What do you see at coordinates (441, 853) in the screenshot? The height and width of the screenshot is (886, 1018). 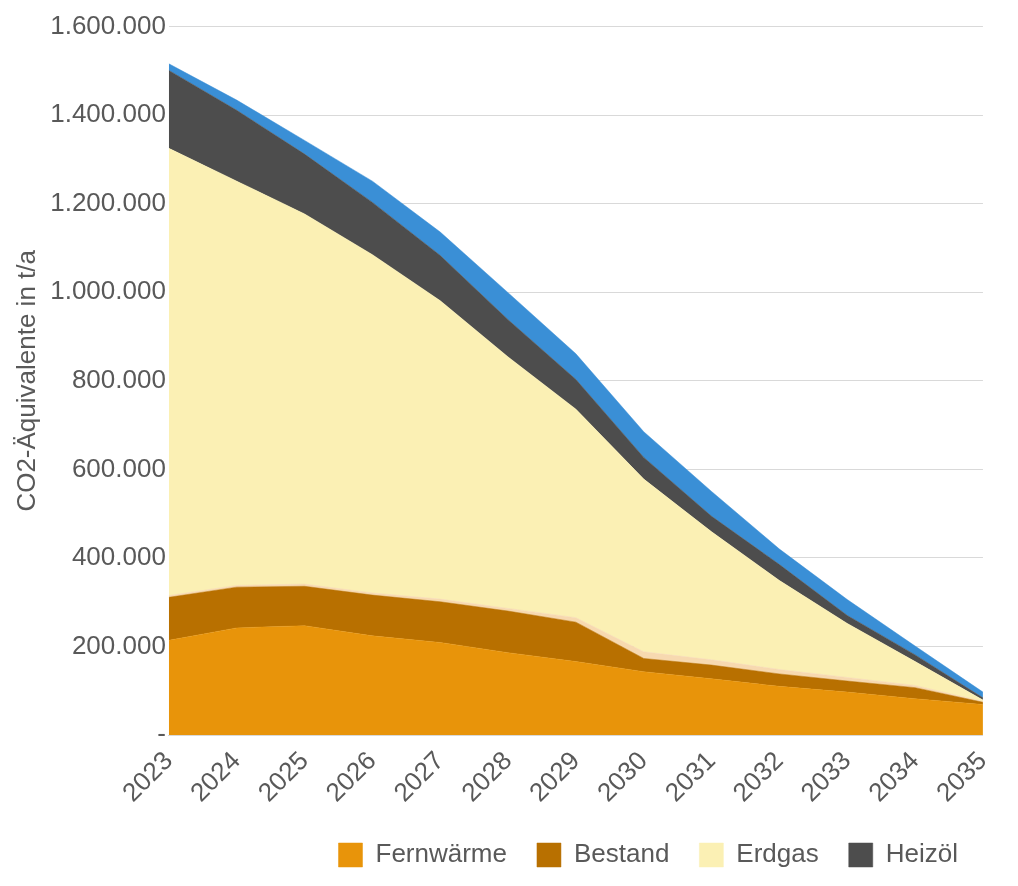 I see `legend-label: Fernwärme` at bounding box center [441, 853].